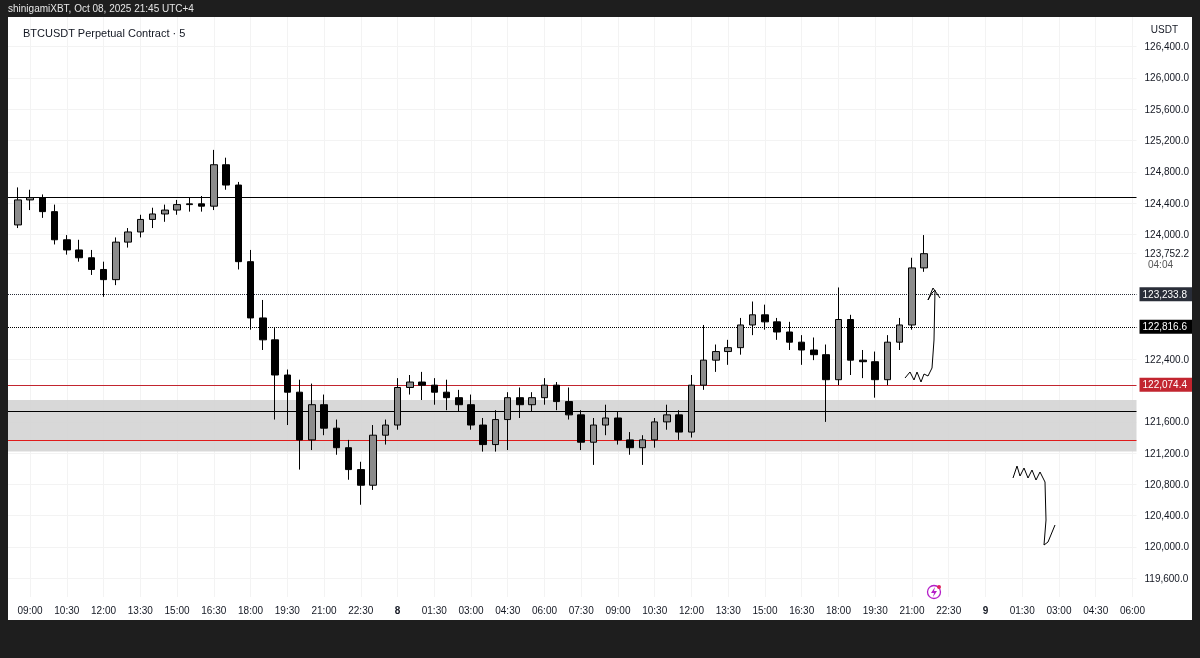  What do you see at coordinates (104, 32) in the screenshot?
I see `text: BTCUSDT Perpetual Contract · 5` at bounding box center [104, 32].